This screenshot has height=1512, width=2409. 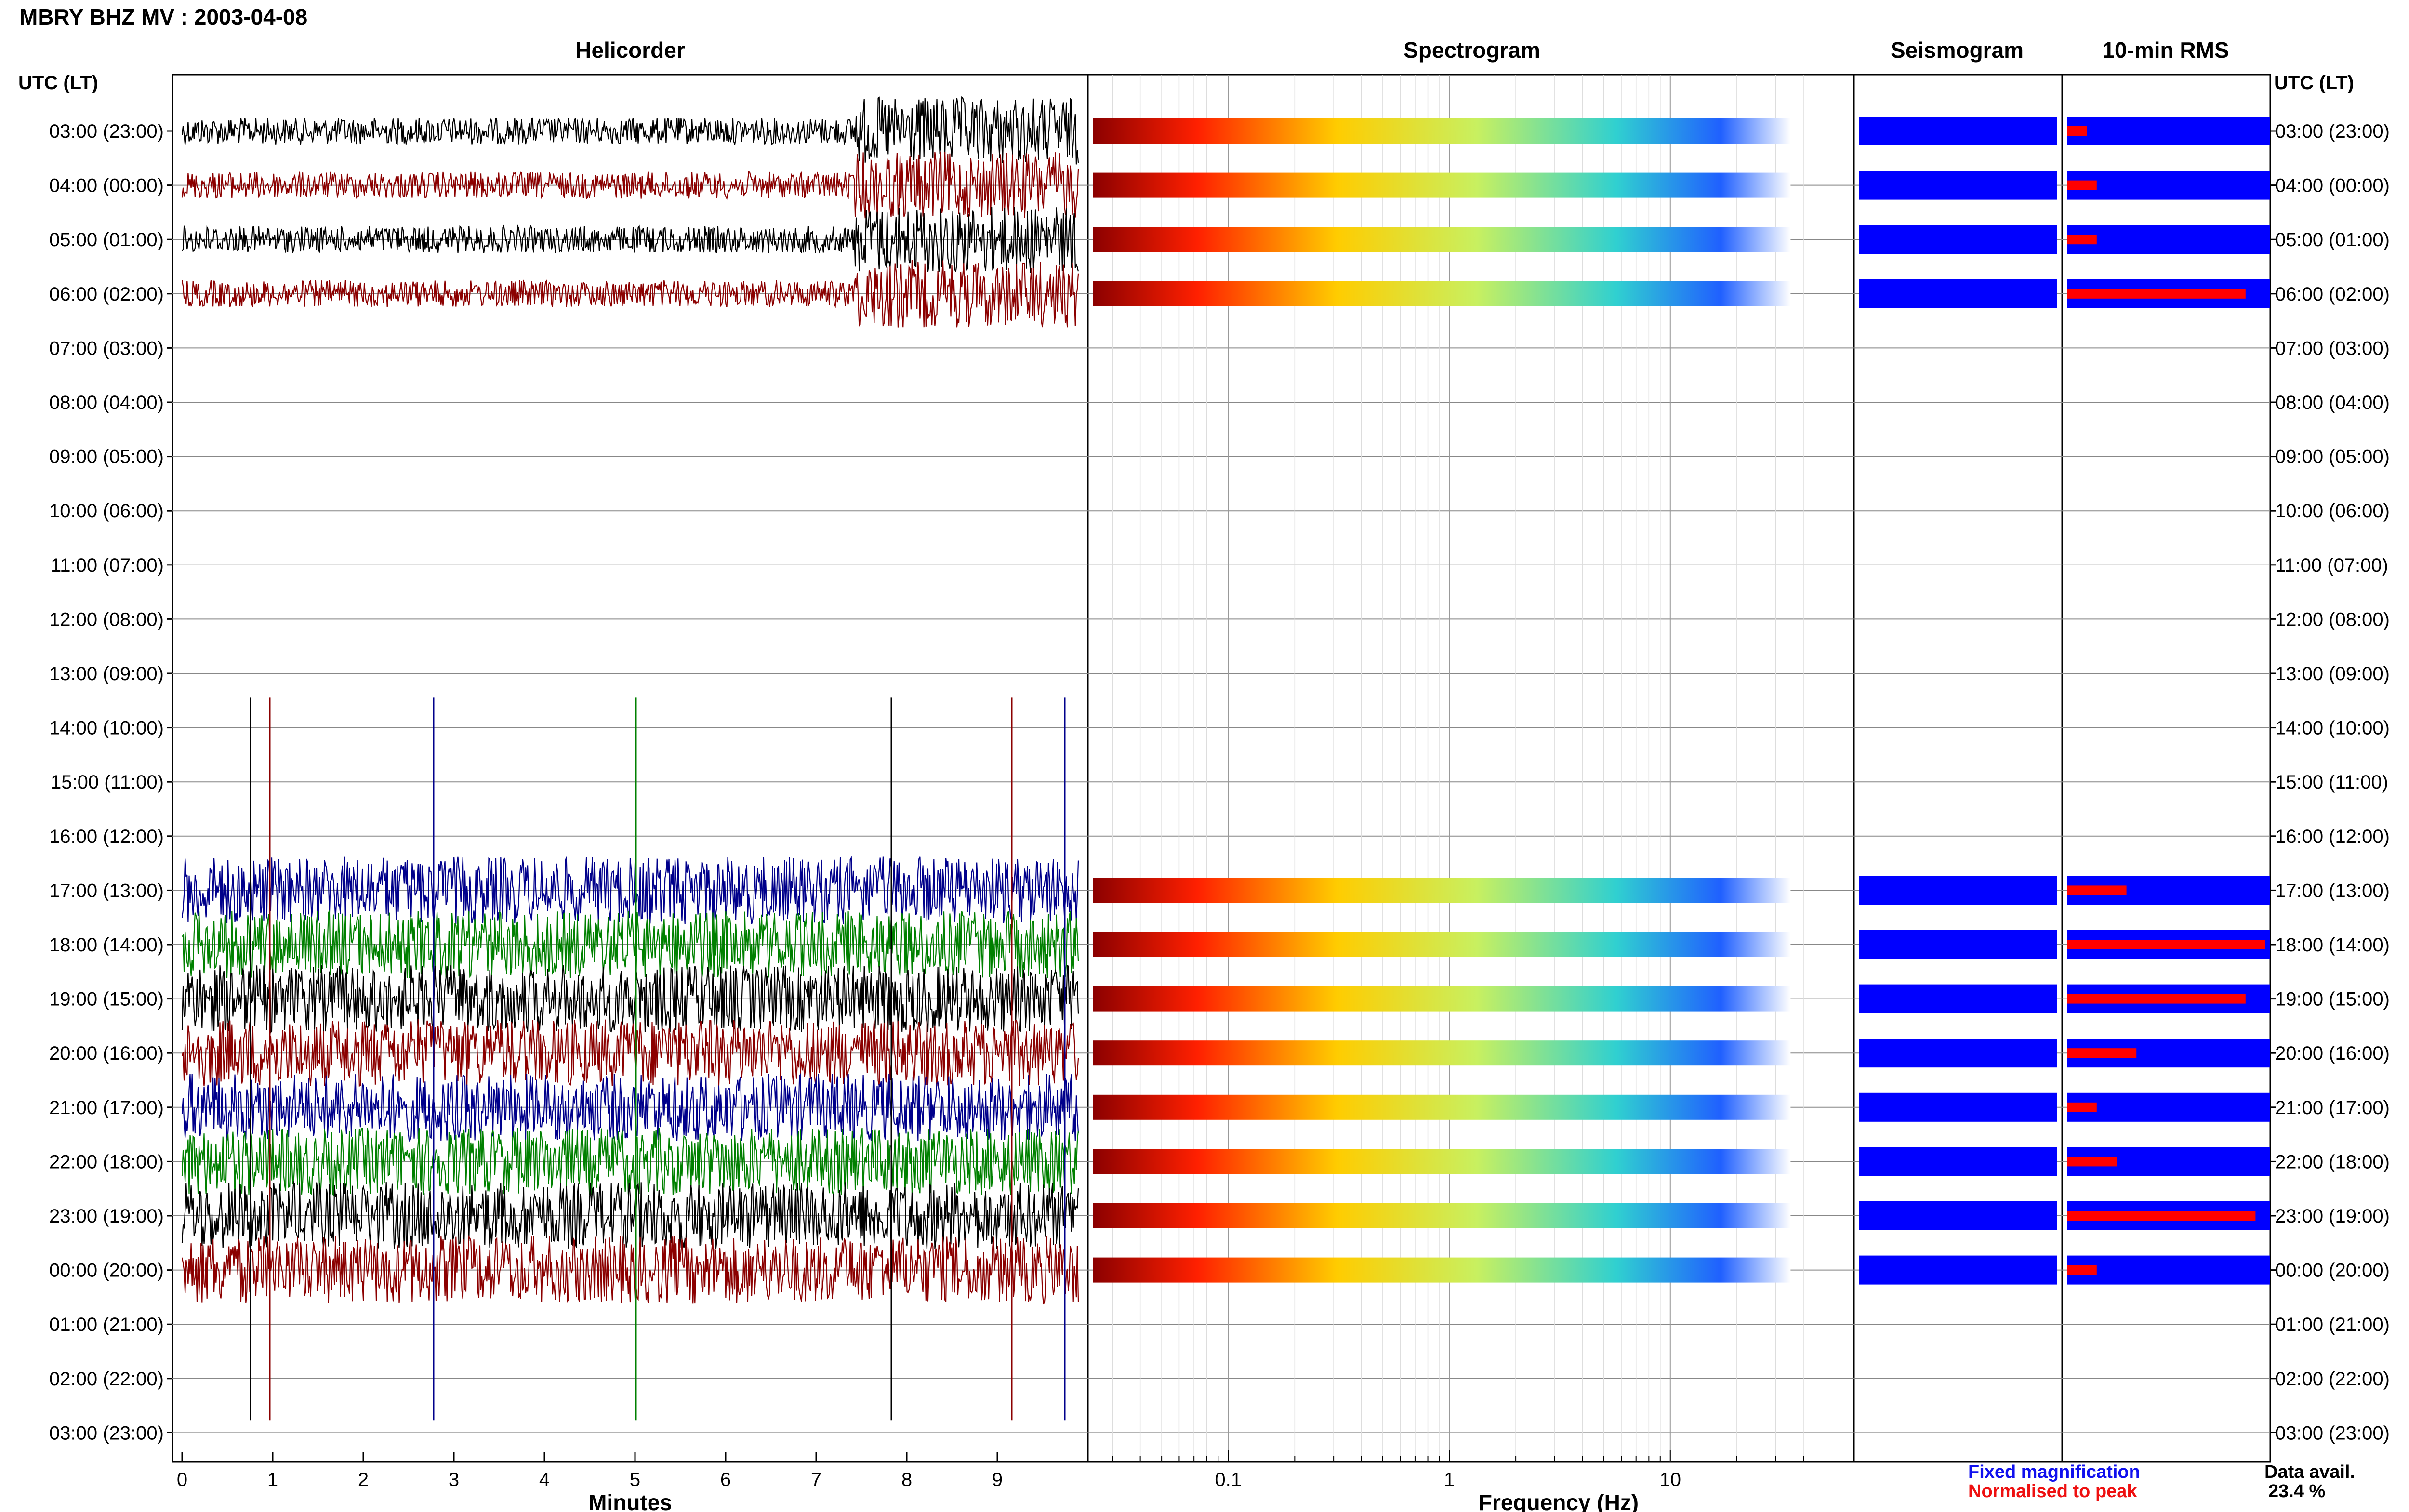 What do you see at coordinates (2296, 1491) in the screenshot?
I see `data-avail-value: 23.4 %` at bounding box center [2296, 1491].